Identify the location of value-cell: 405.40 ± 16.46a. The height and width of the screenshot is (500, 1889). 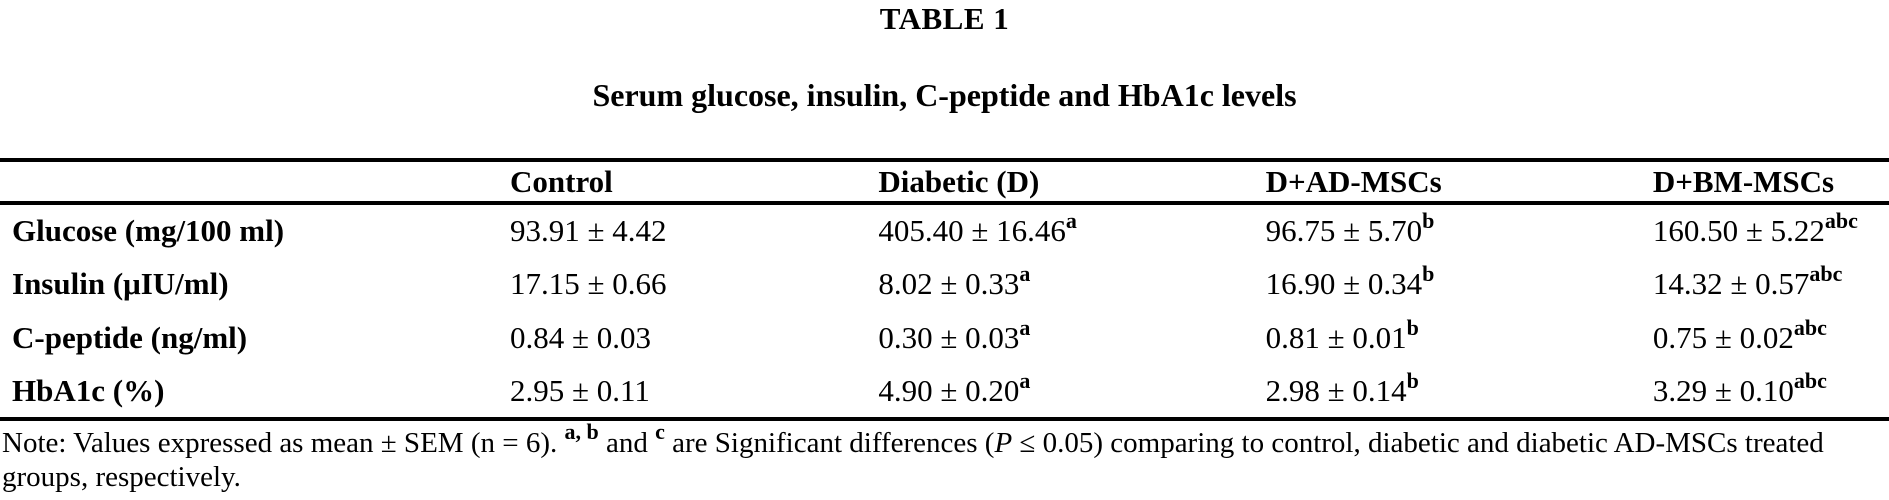
(977, 227).